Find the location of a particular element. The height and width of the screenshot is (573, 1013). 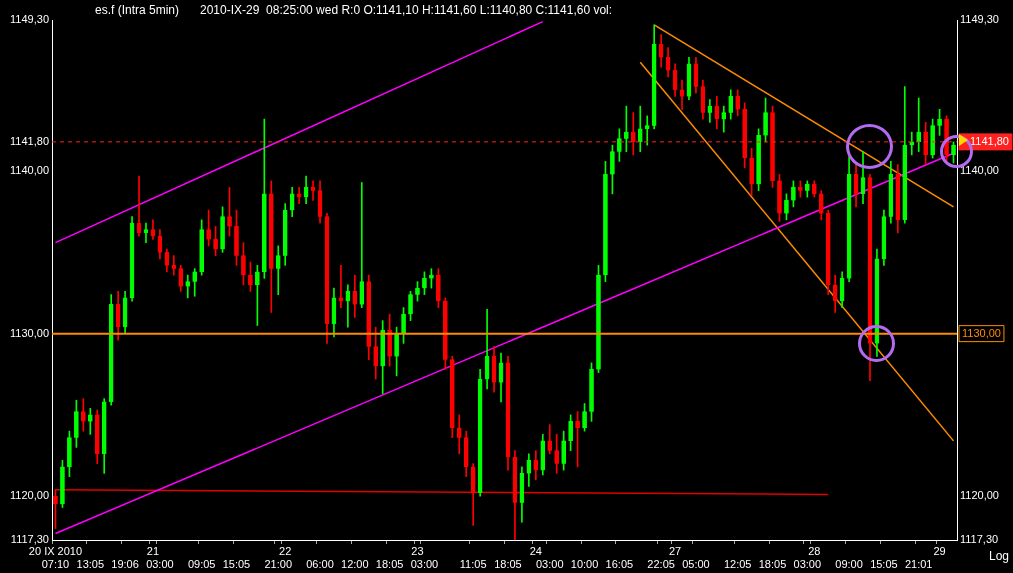

x-tick-label: 23 is located at coordinates (417, 550).